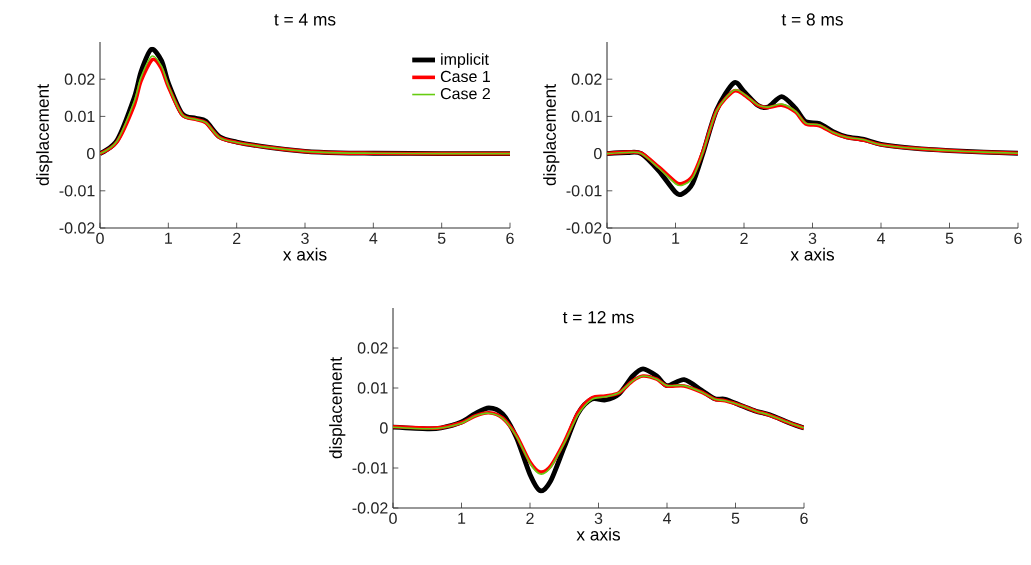  What do you see at coordinates (598, 317) in the screenshot?
I see `chart-title: t = 12 ms` at bounding box center [598, 317].